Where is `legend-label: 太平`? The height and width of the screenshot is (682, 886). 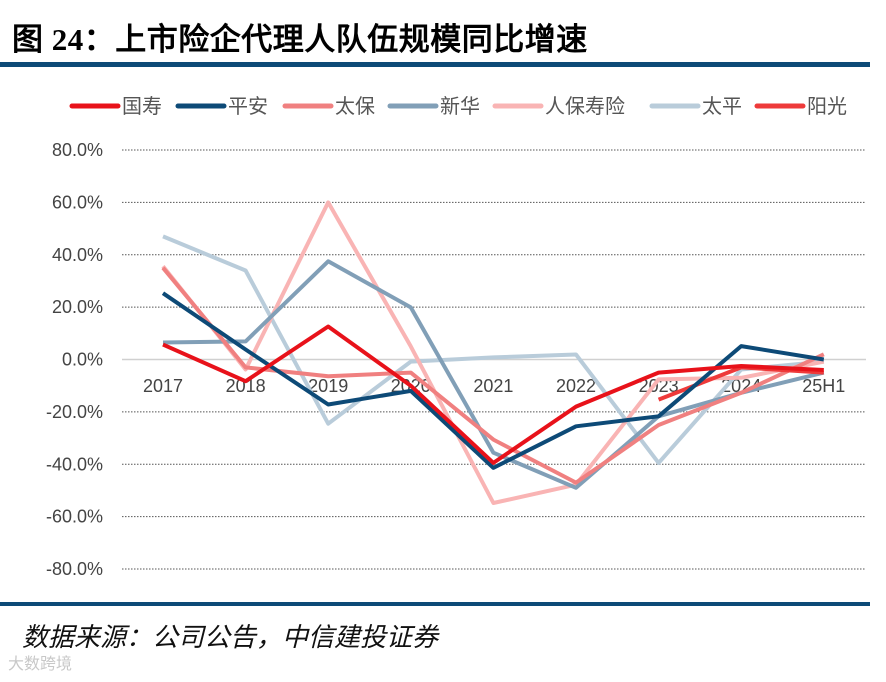 legend-label: 太平 is located at coordinates (722, 106).